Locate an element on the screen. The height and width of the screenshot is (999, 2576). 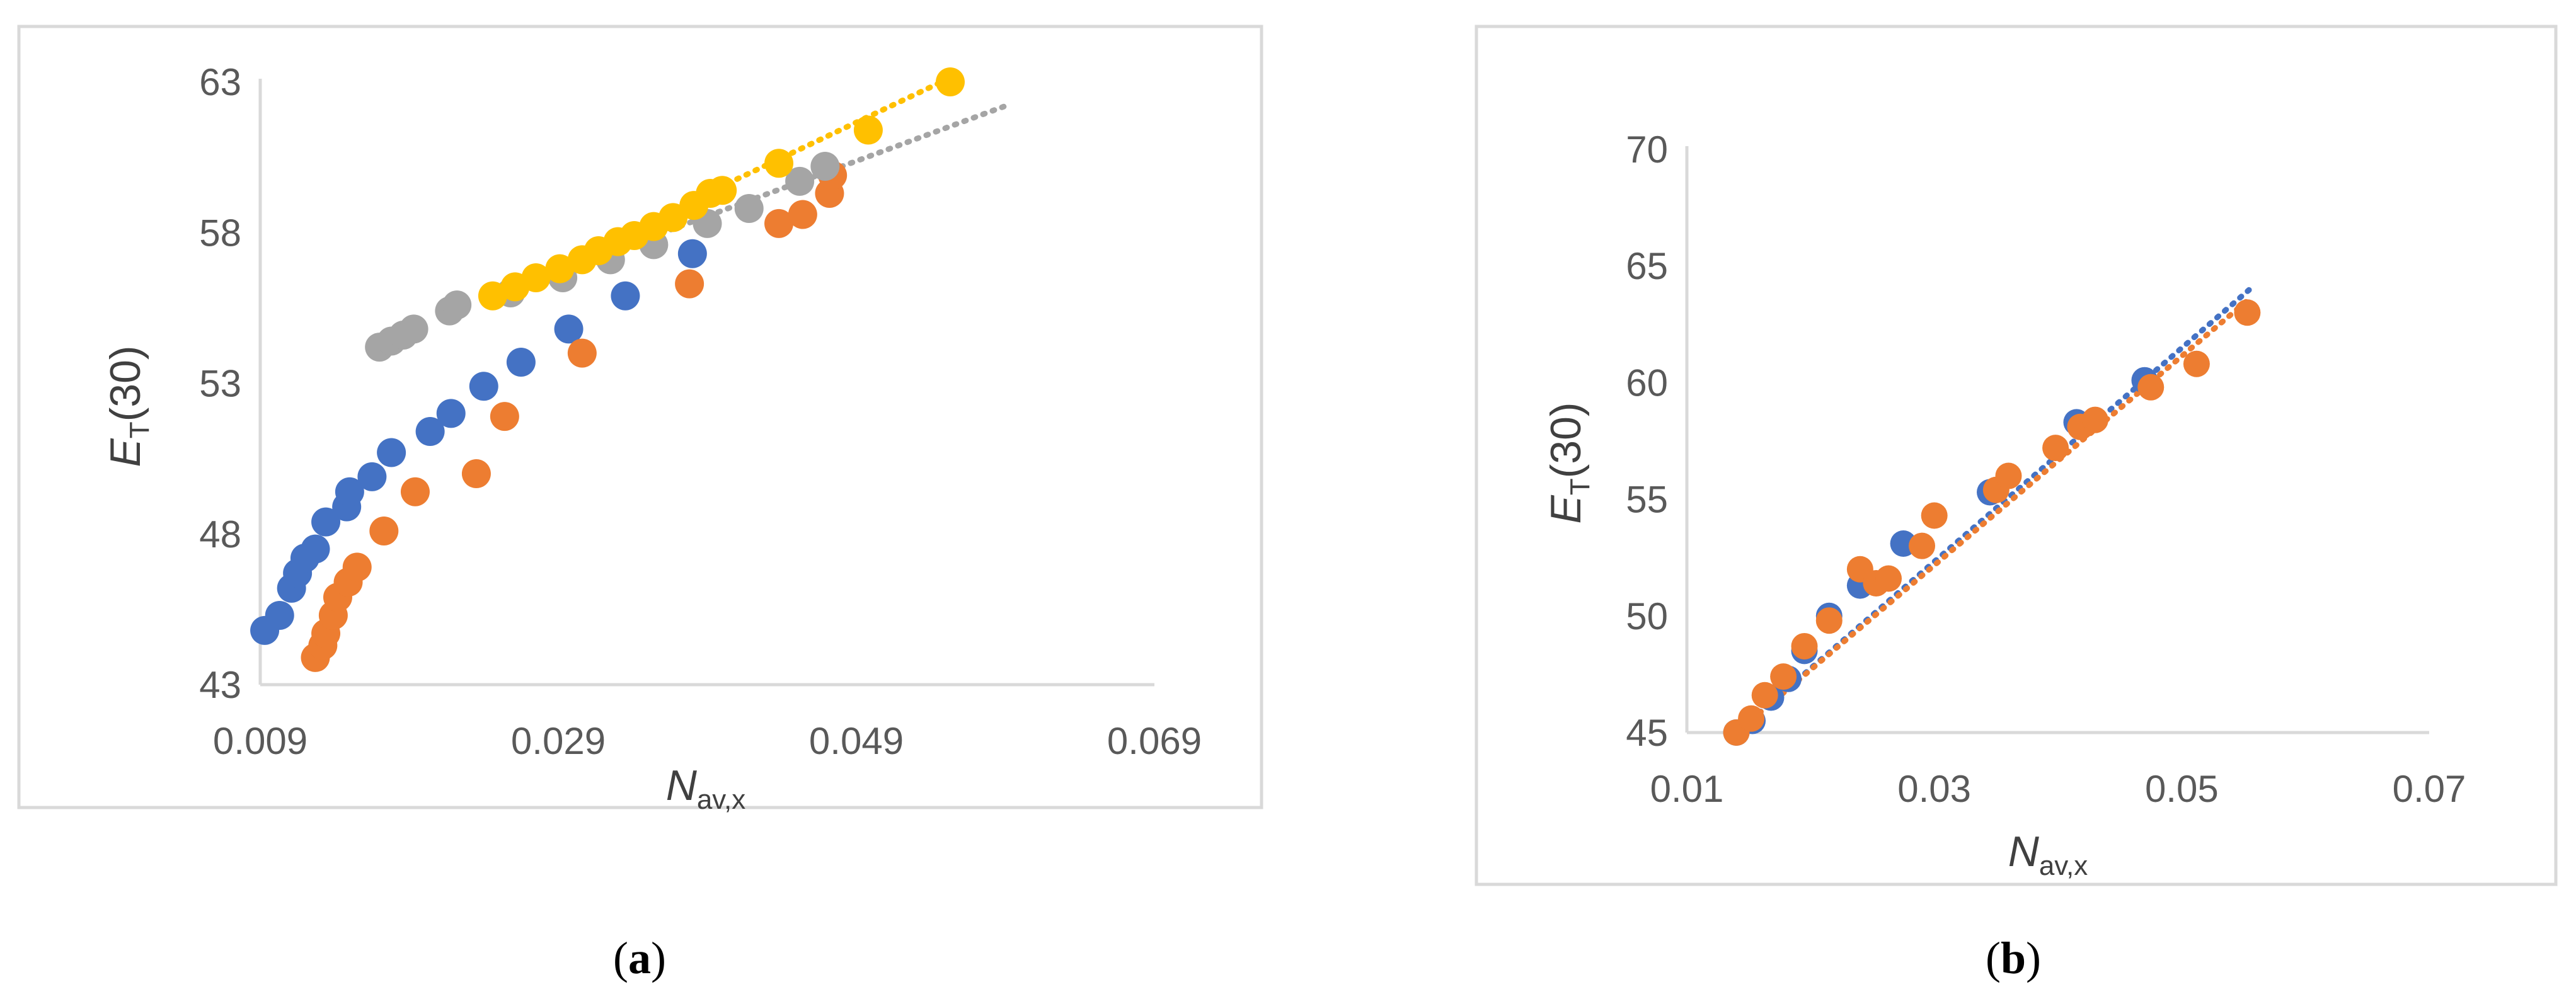
x-tick-label-a: 0.009 is located at coordinates (260, 741).